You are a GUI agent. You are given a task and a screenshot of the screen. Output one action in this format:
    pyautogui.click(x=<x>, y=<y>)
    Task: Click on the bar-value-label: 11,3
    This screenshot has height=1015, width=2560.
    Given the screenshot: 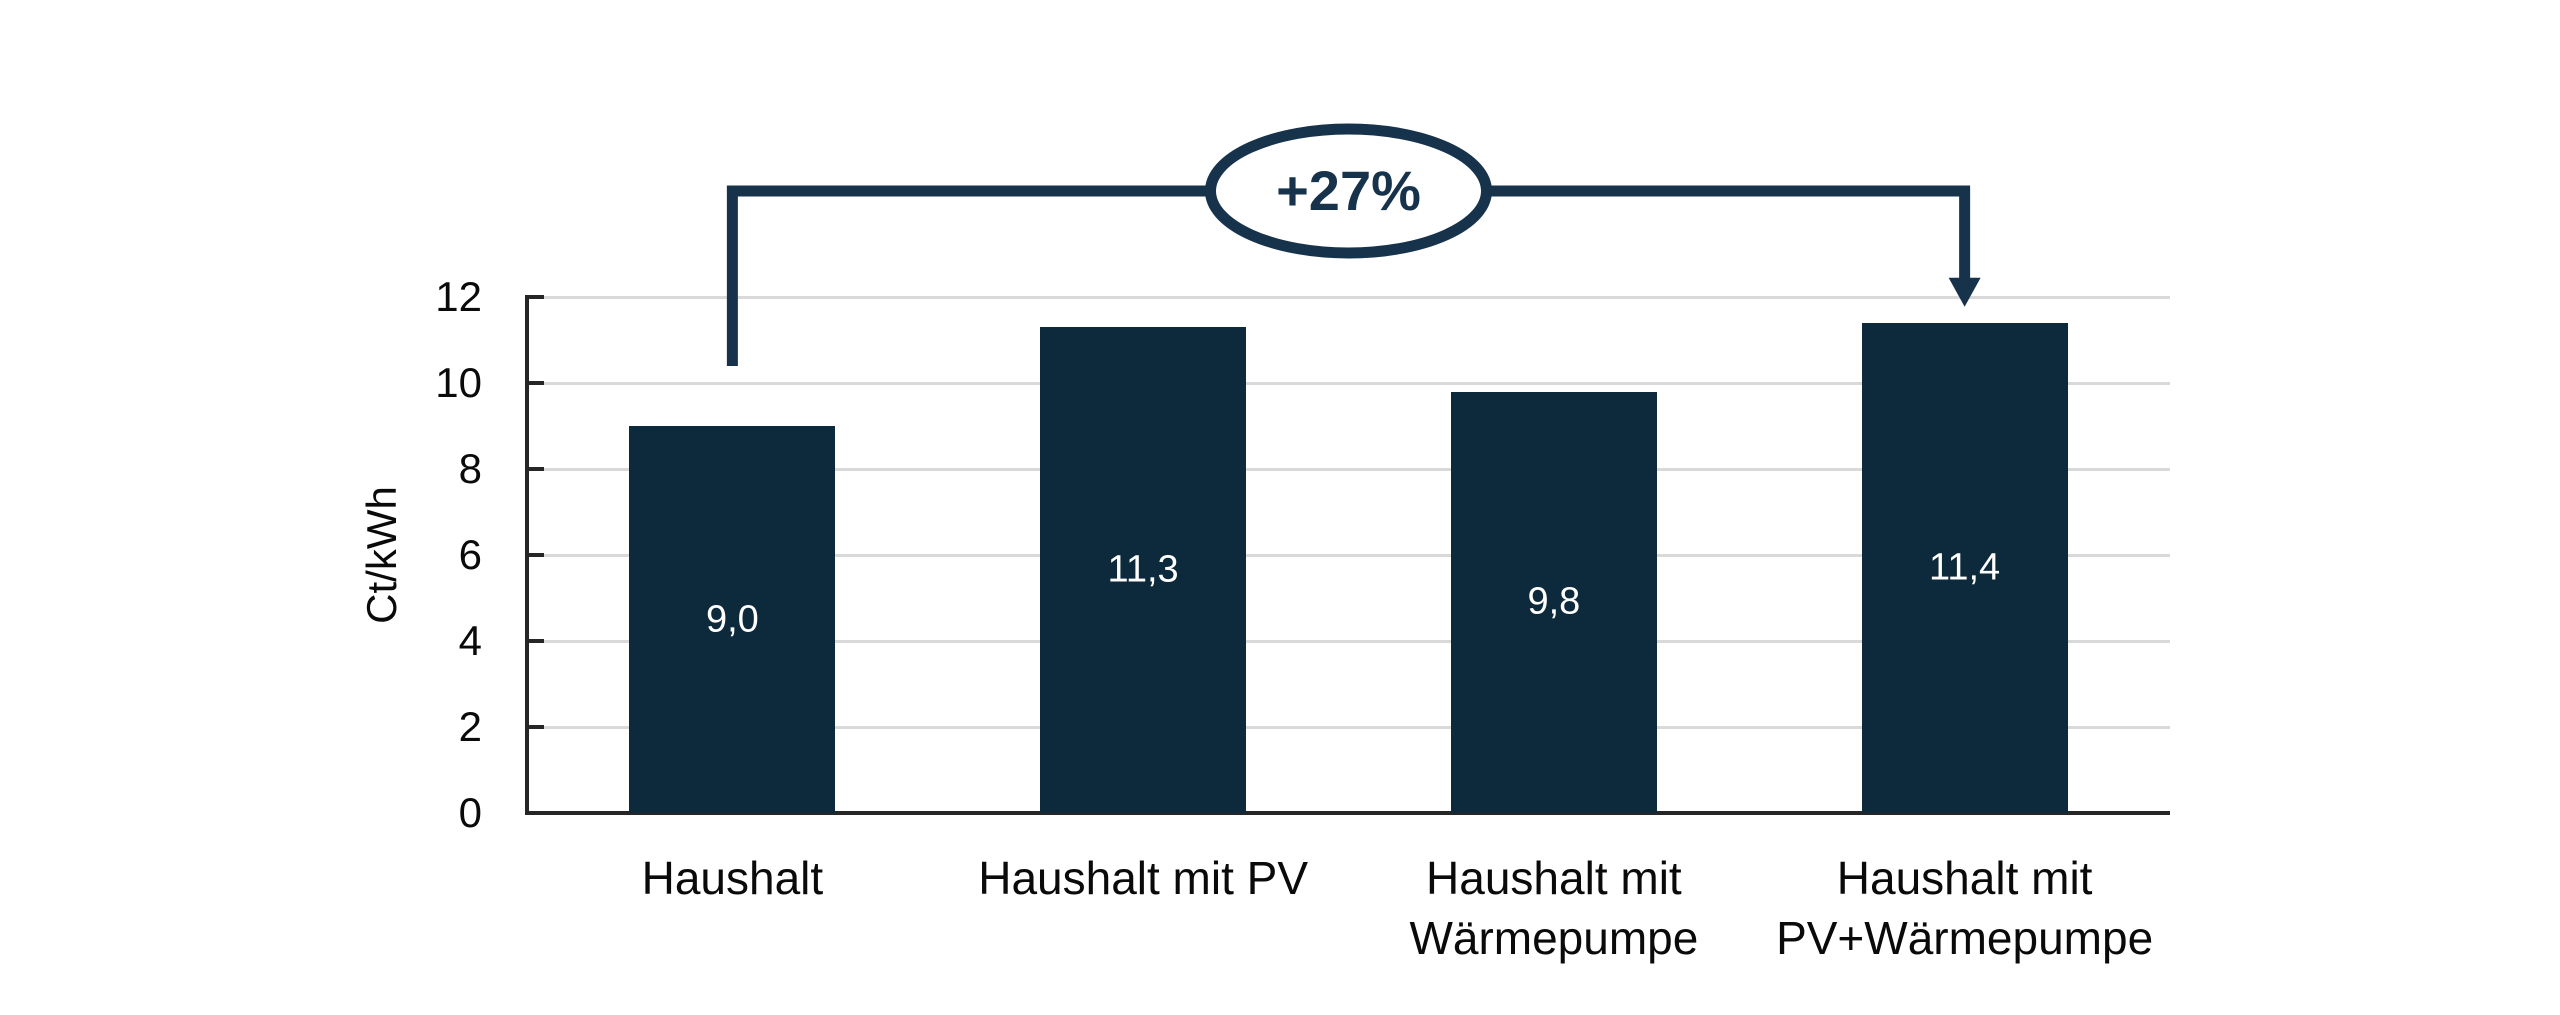 What is the action you would take?
    pyautogui.click(x=1143, y=569)
    